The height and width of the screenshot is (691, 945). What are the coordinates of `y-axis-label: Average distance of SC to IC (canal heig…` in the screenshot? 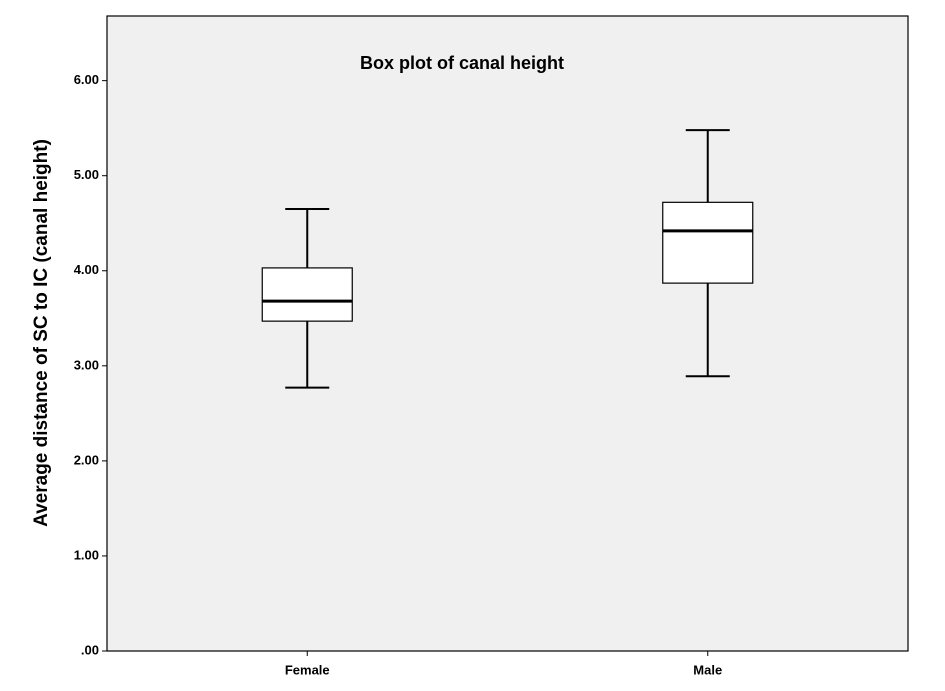 It's located at (41, 333).